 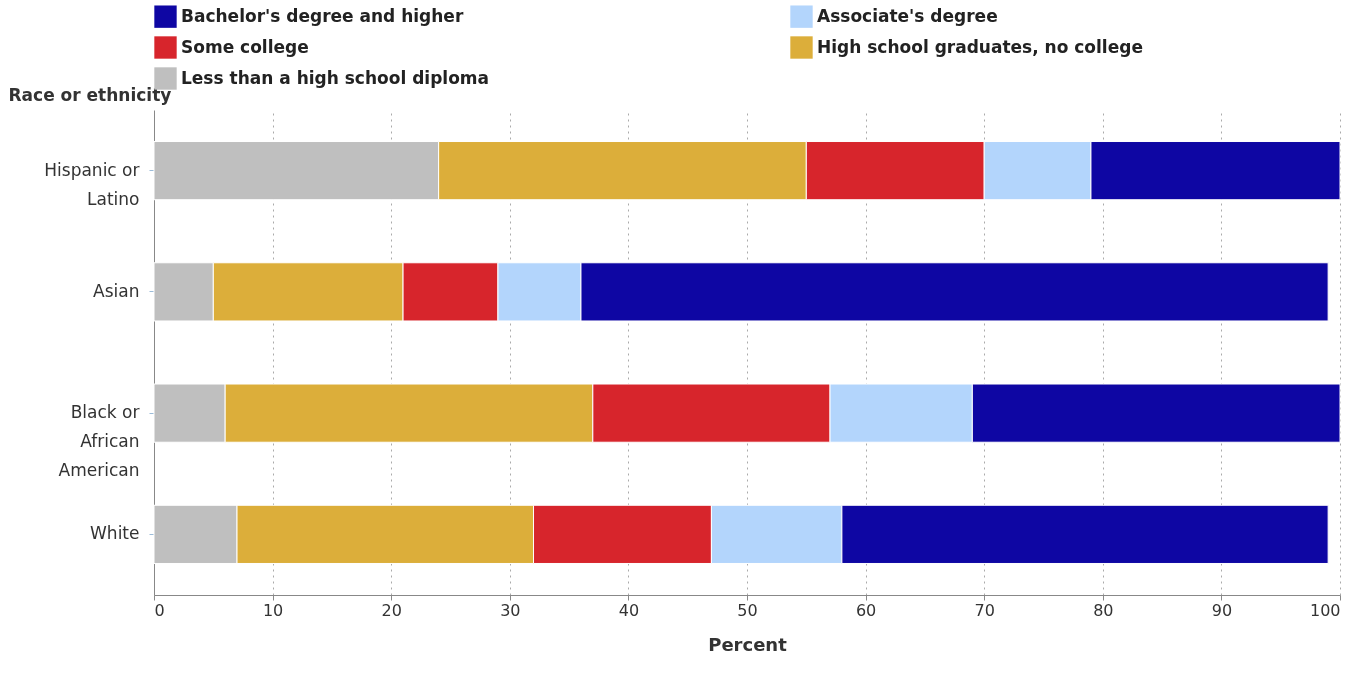 I want to click on legend-label: Some college, so click(x=245, y=46).